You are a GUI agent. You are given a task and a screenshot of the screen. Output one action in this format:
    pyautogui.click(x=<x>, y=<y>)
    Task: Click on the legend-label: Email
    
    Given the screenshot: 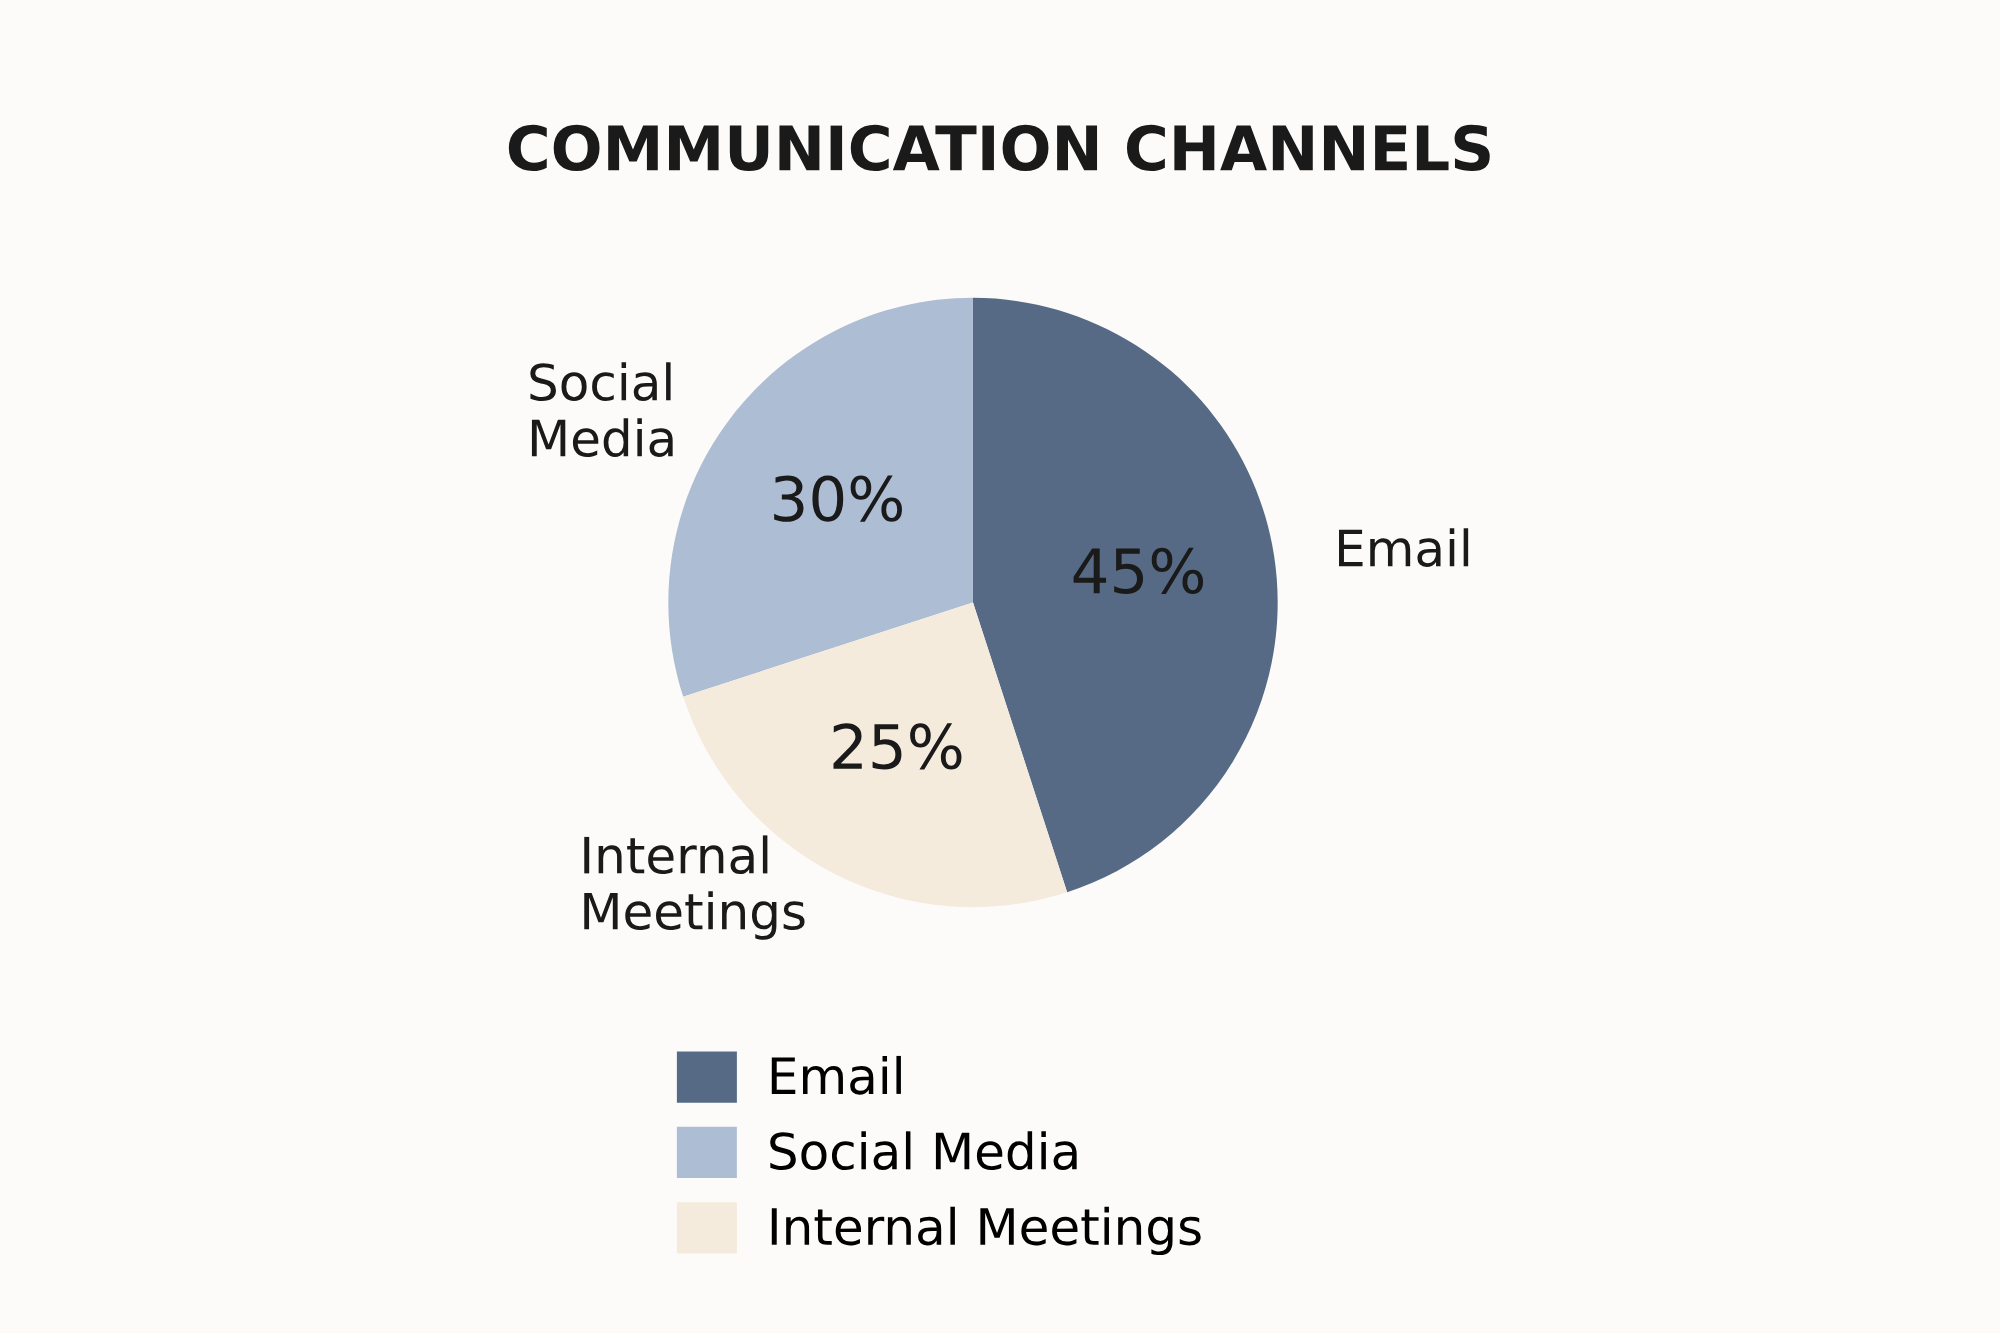 What is the action you would take?
    pyautogui.click(x=836, y=1075)
    